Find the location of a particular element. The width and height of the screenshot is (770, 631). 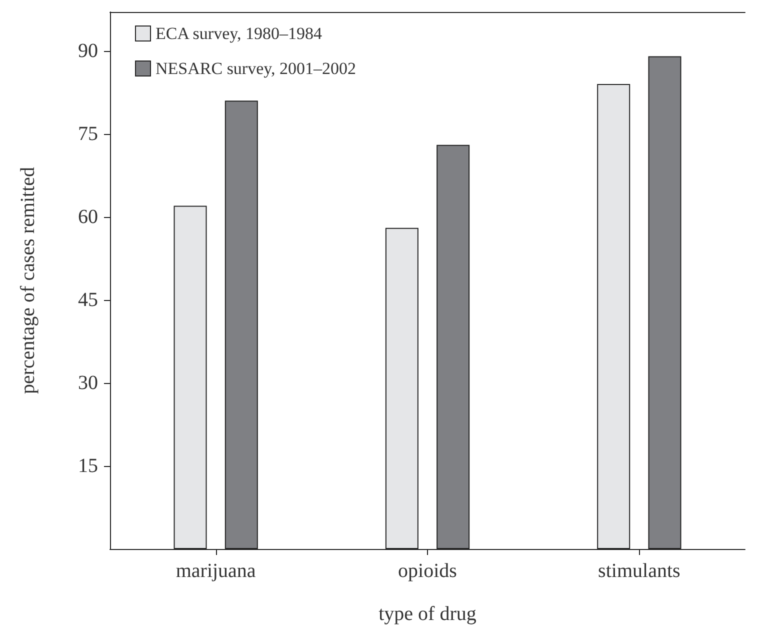

y-tick-label: 30 is located at coordinates (88, 383).